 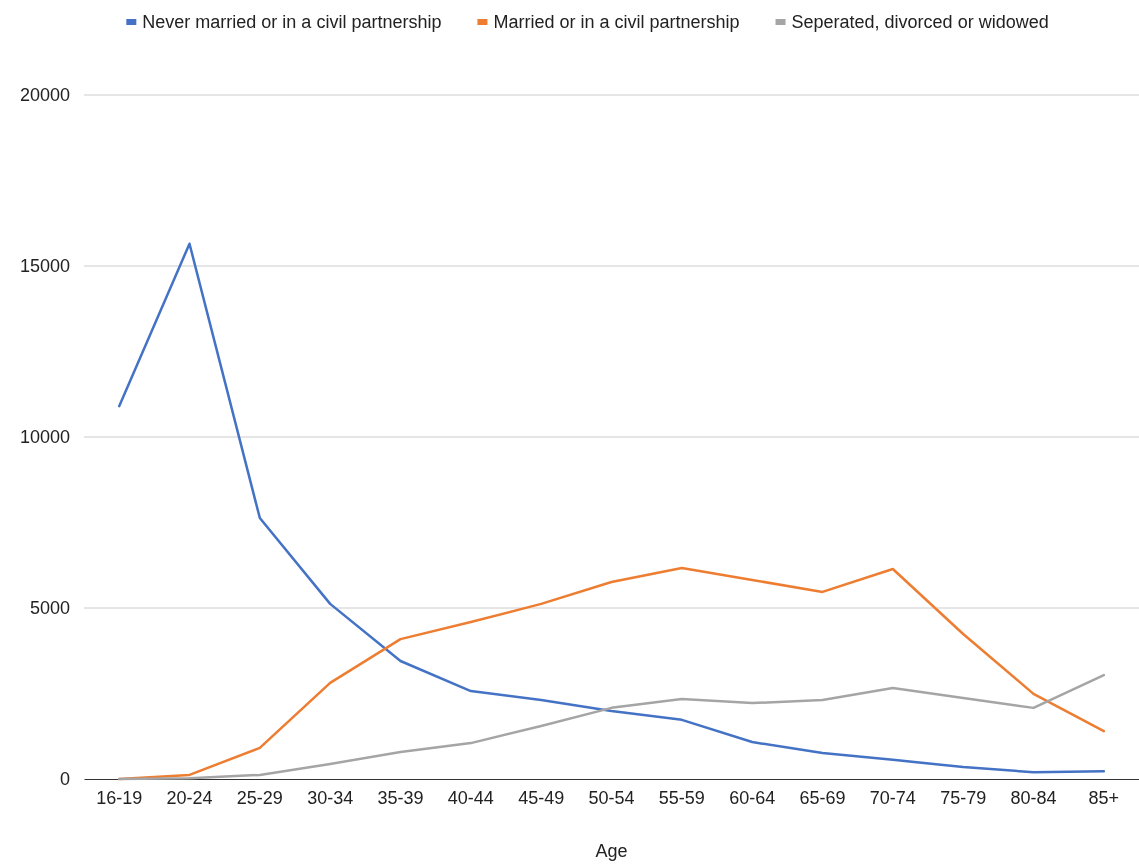 What do you see at coordinates (44, 266) in the screenshot?
I see `y-tick-label: 15000` at bounding box center [44, 266].